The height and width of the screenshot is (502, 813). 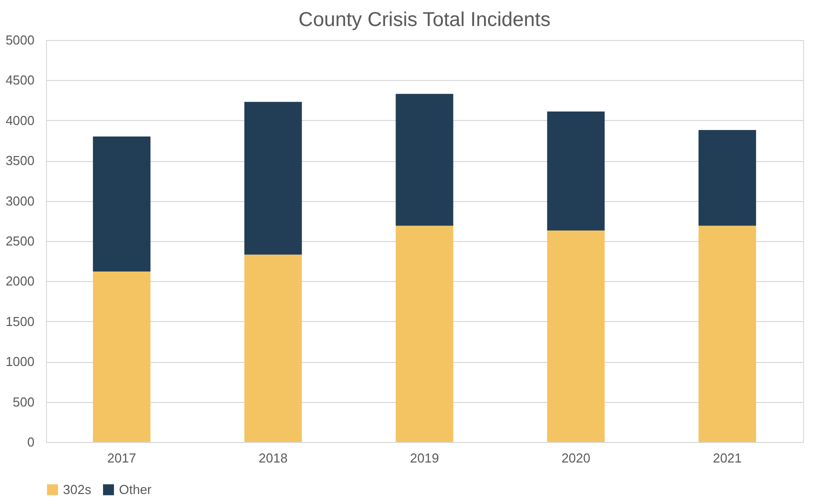 What do you see at coordinates (727, 458) in the screenshot?
I see `x-tick-label: 2021` at bounding box center [727, 458].